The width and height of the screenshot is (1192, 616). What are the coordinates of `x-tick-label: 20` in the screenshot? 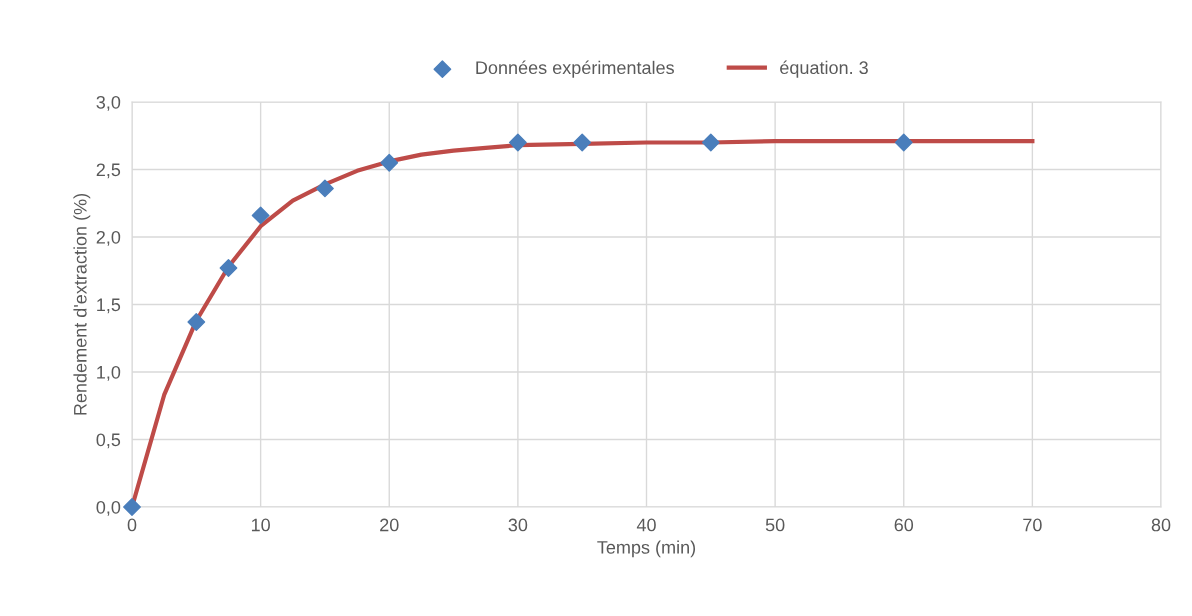 It's located at (389, 525).